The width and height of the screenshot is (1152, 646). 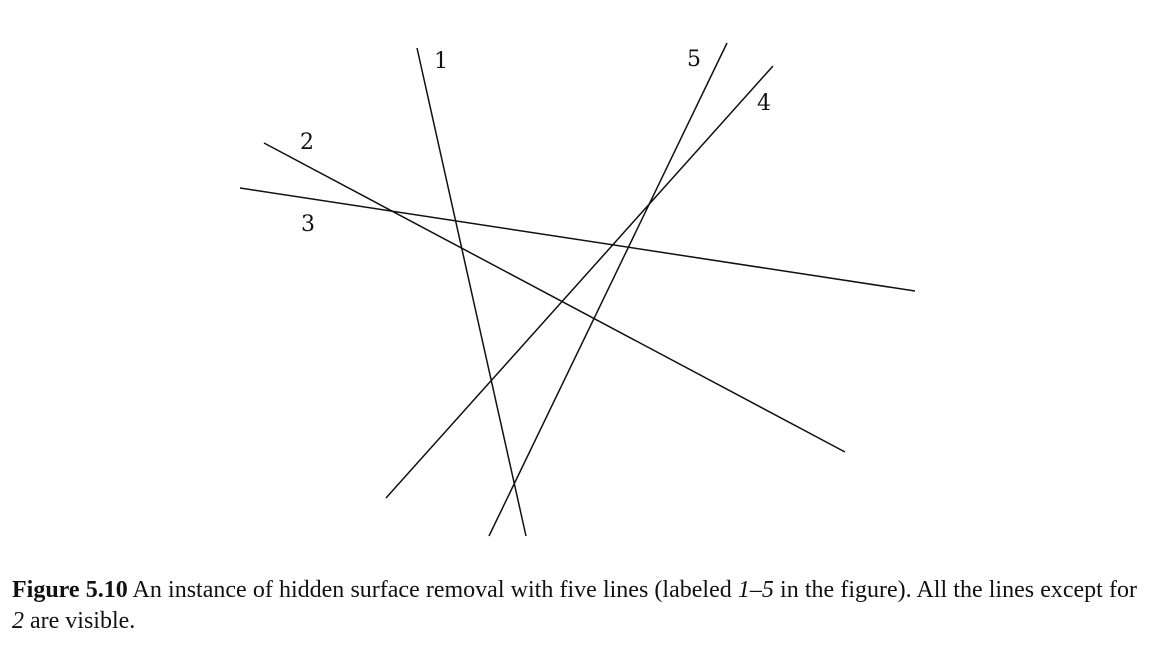 What do you see at coordinates (18, 621) in the screenshot?
I see `caption-hidden-line: 2` at bounding box center [18, 621].